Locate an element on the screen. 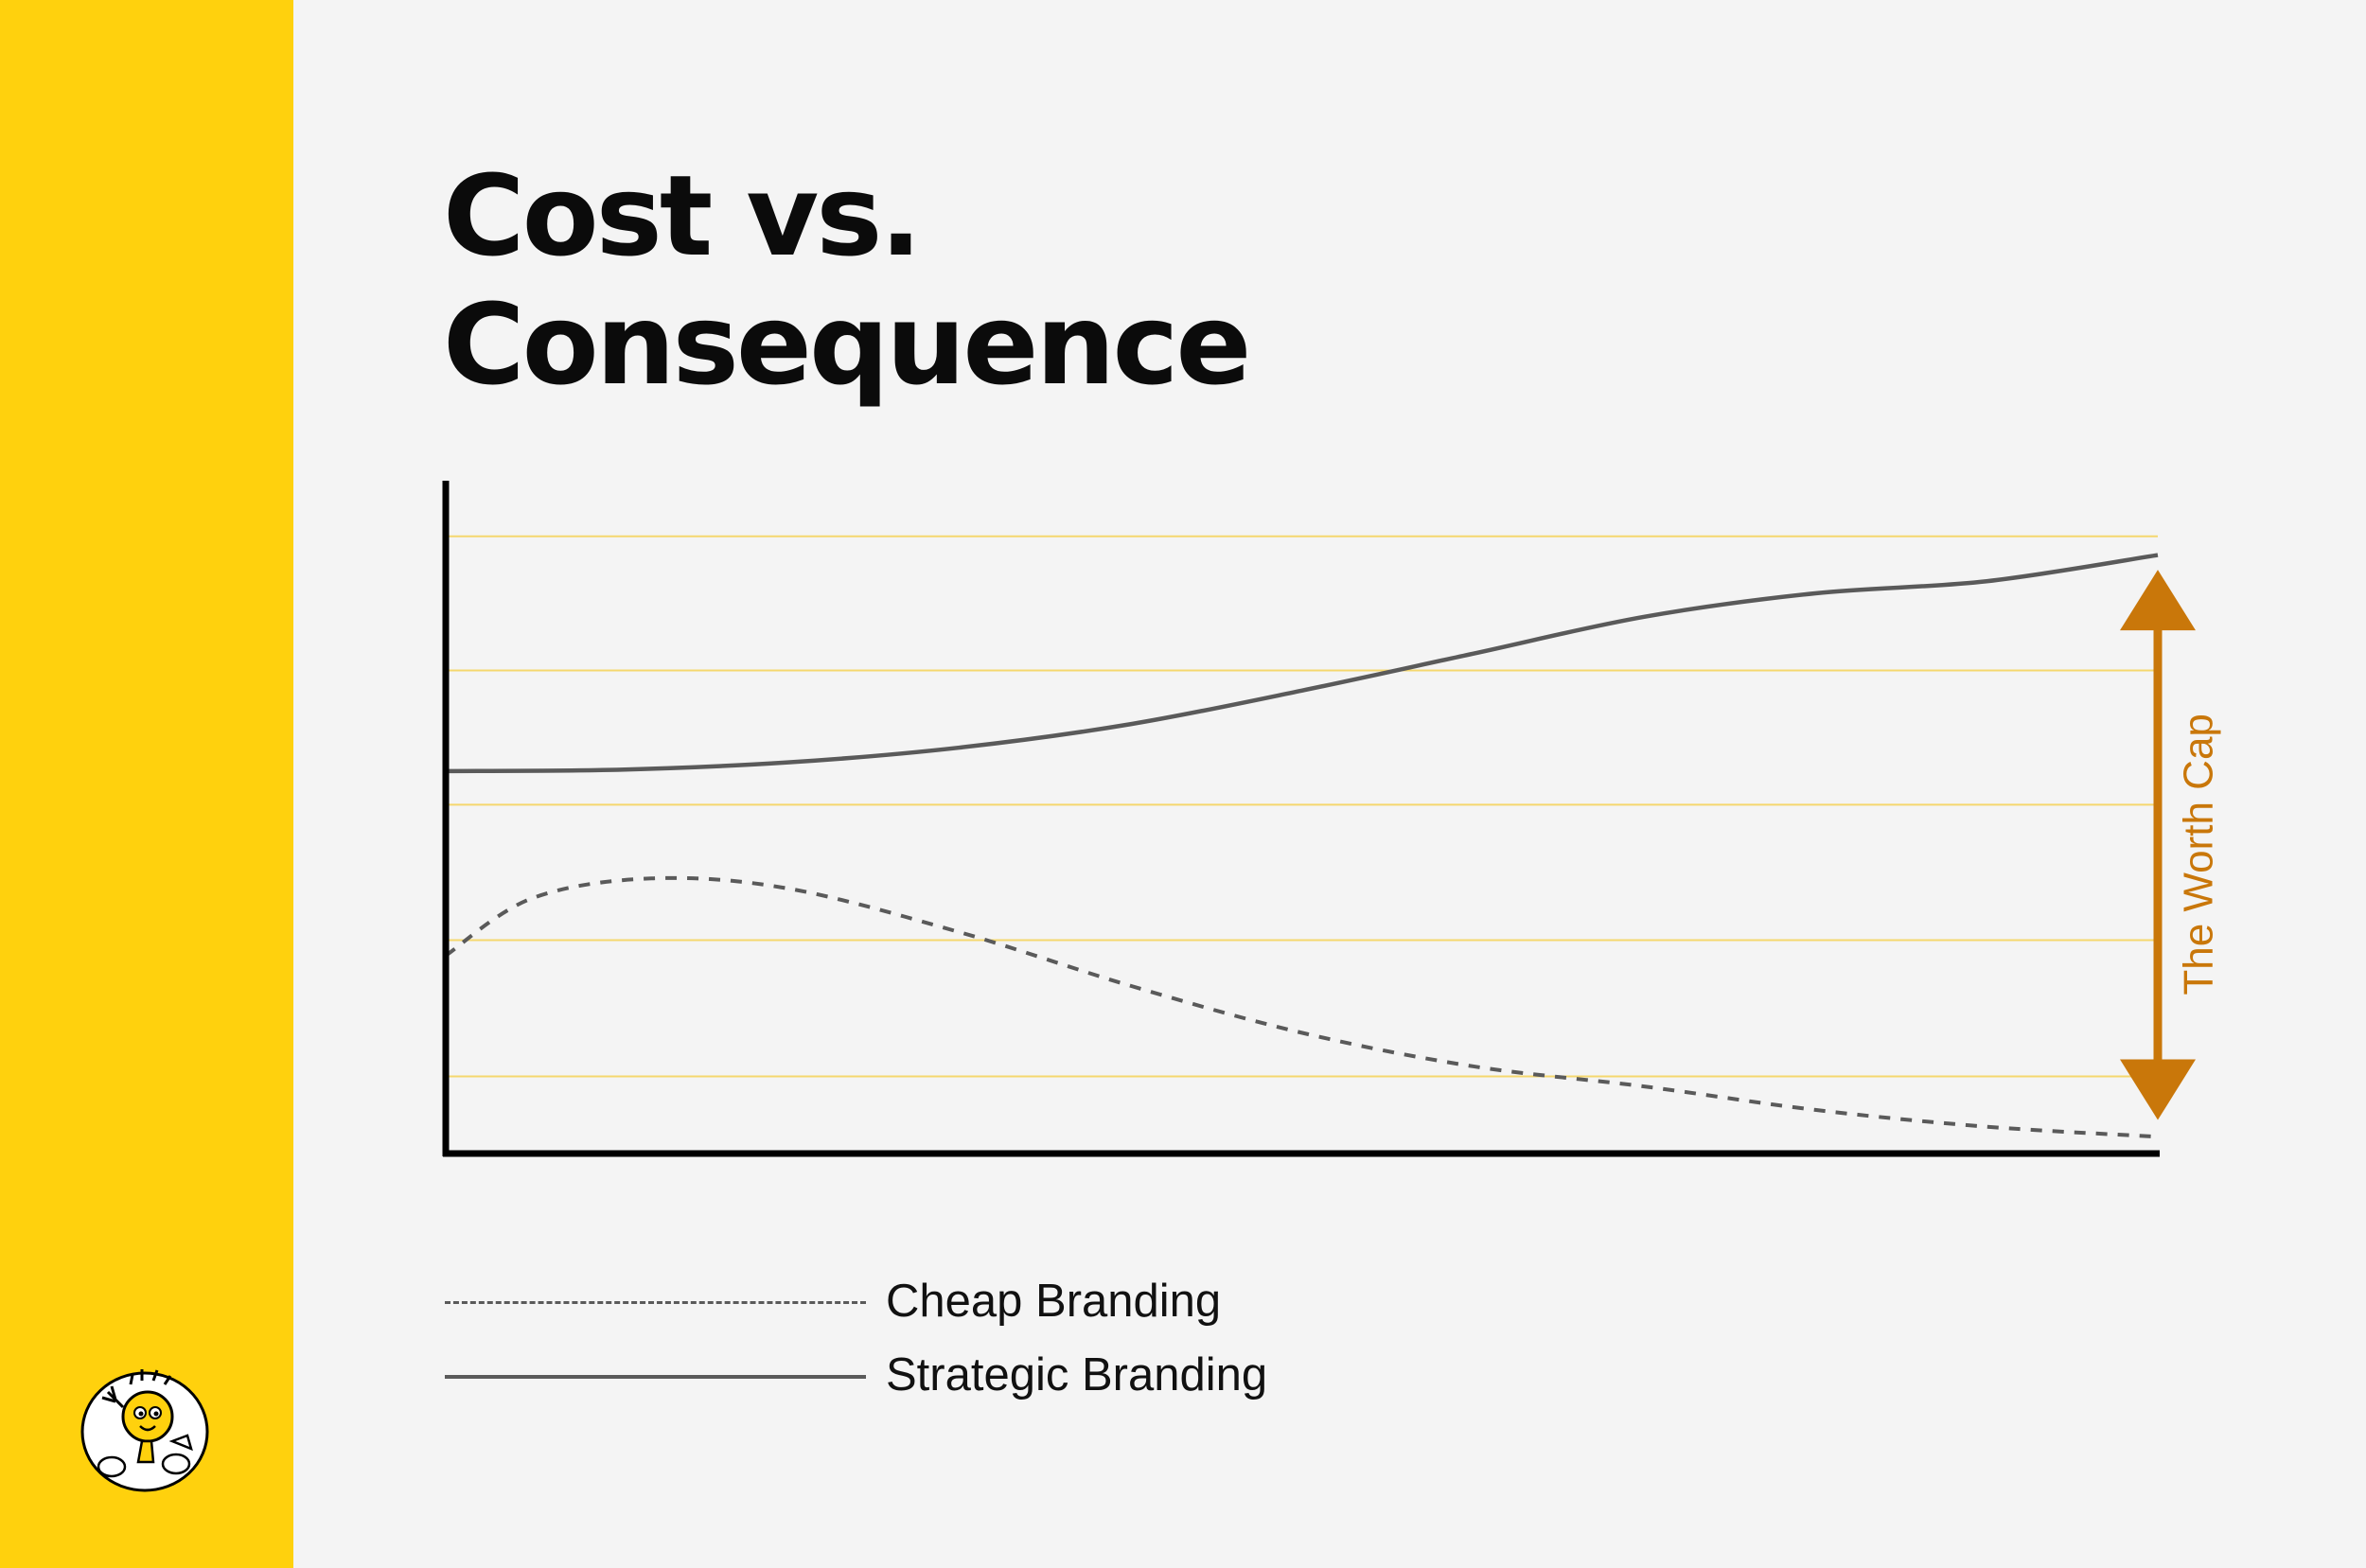 This screenshot has height=1568, width=2366. worth-cap-annotation: The Worth Cap is located at coordinates (2171, 845).